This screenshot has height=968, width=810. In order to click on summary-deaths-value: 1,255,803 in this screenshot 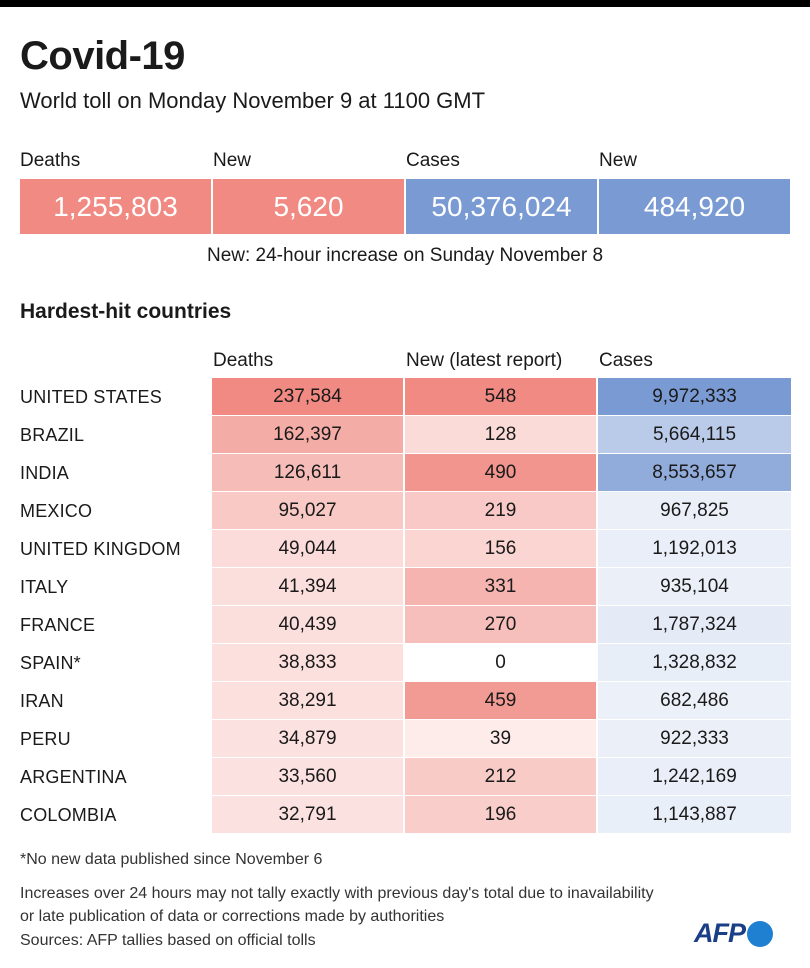, I will do `click(115, 206)`.